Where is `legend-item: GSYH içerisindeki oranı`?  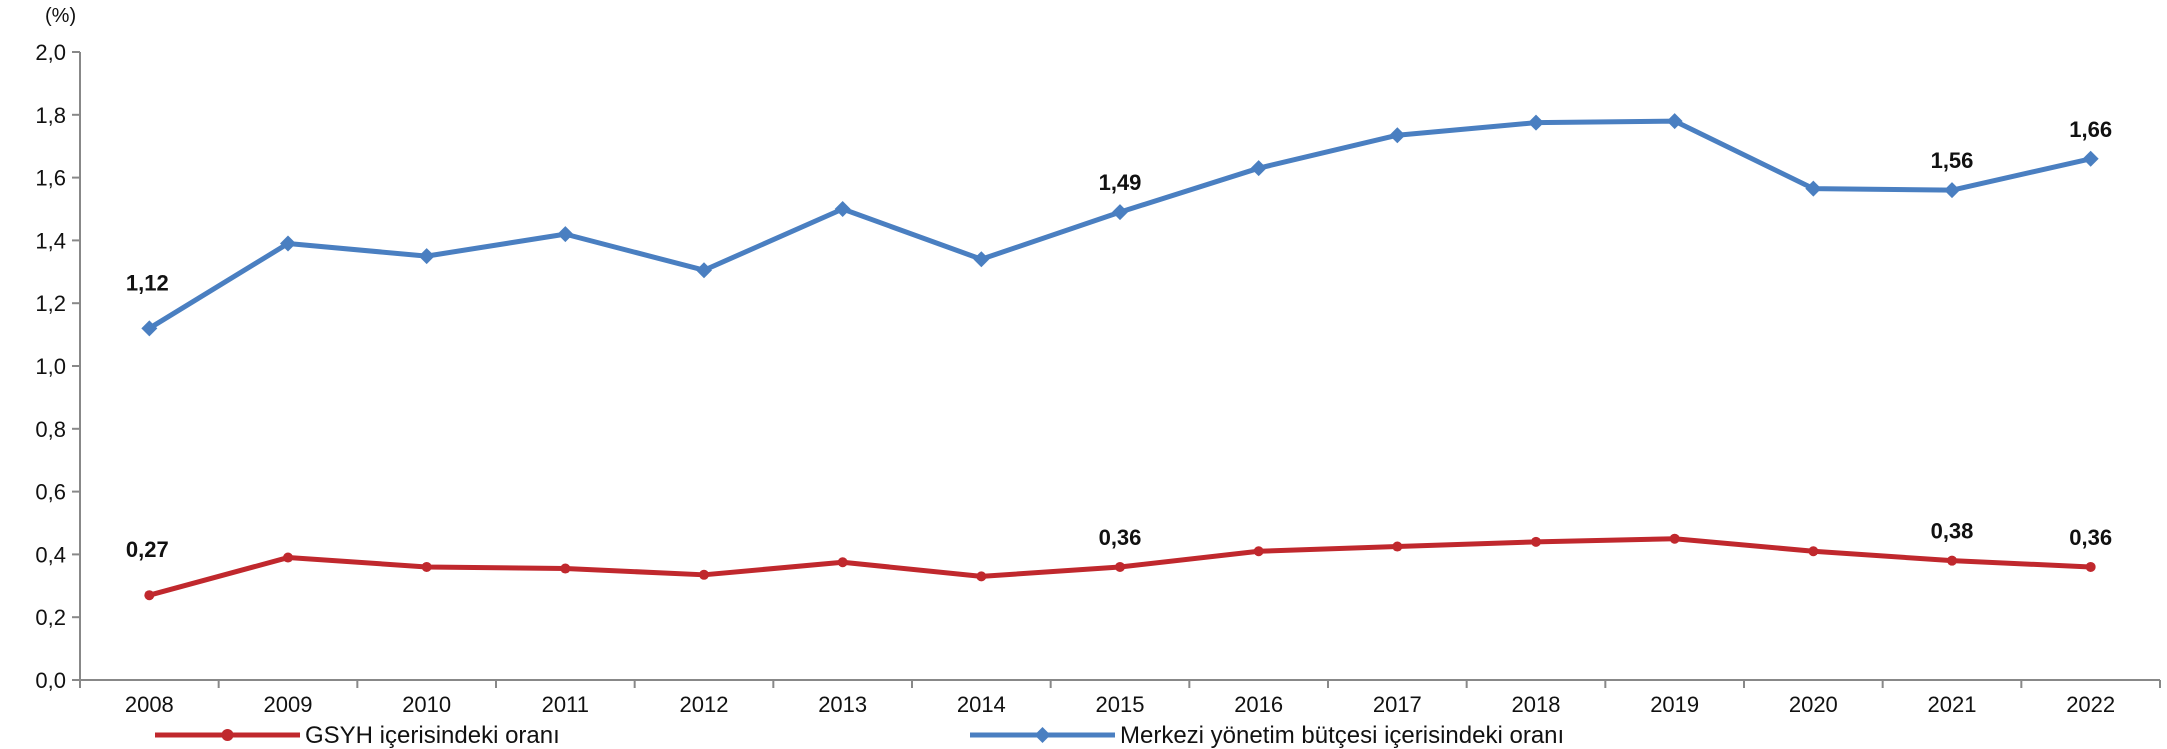 legend-item: GSYH içerisindeki oranı is located at coordinates (357, 735).